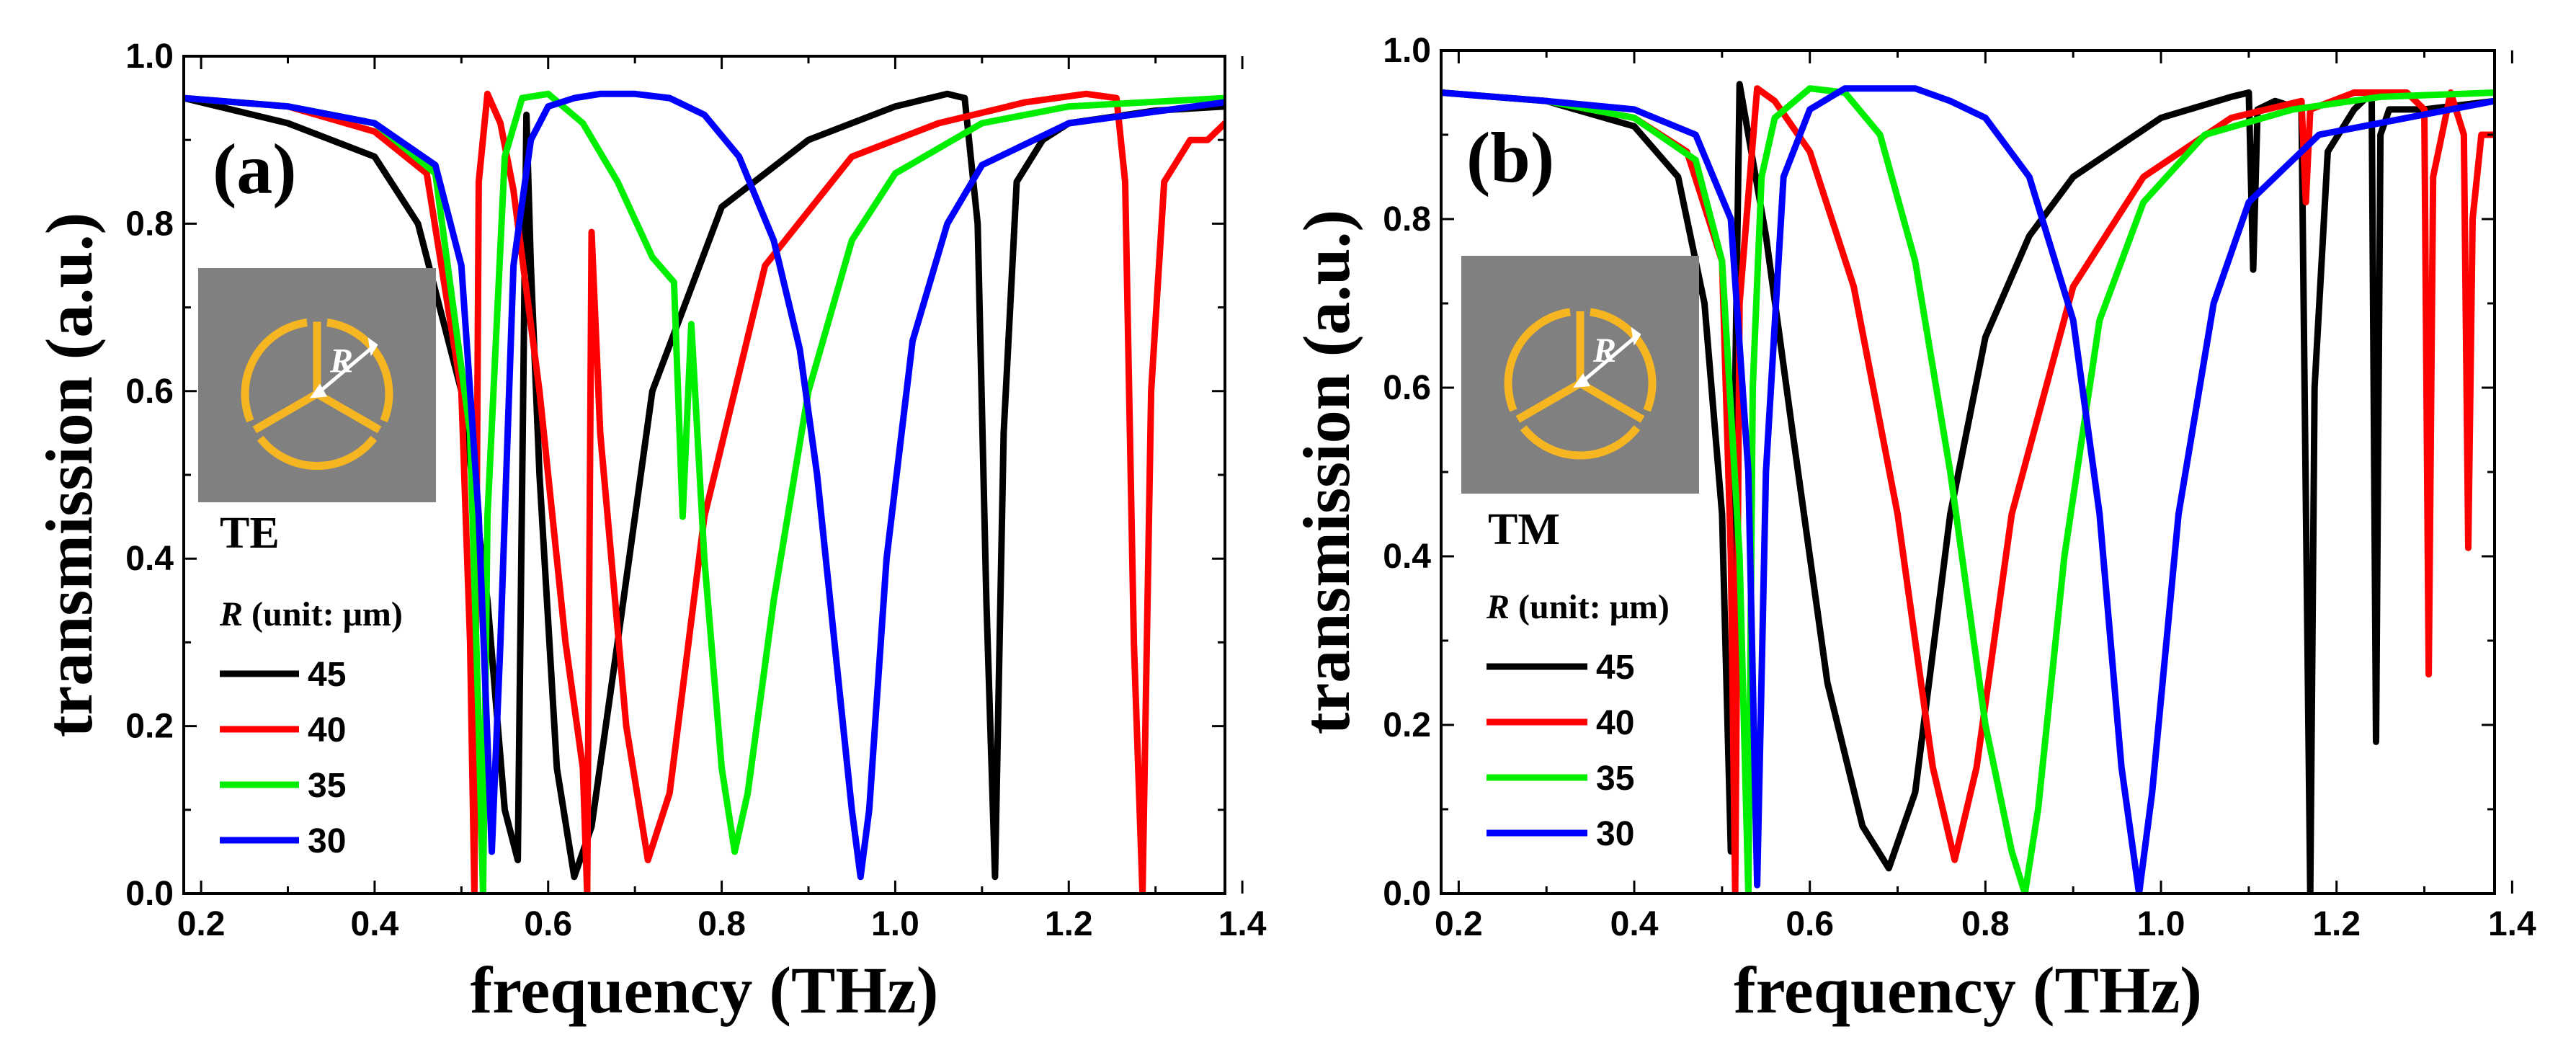 Image resolution: width=2576 pixels, height=1042 pixels. I want to click on panel-label: (a), so click(255, 169).